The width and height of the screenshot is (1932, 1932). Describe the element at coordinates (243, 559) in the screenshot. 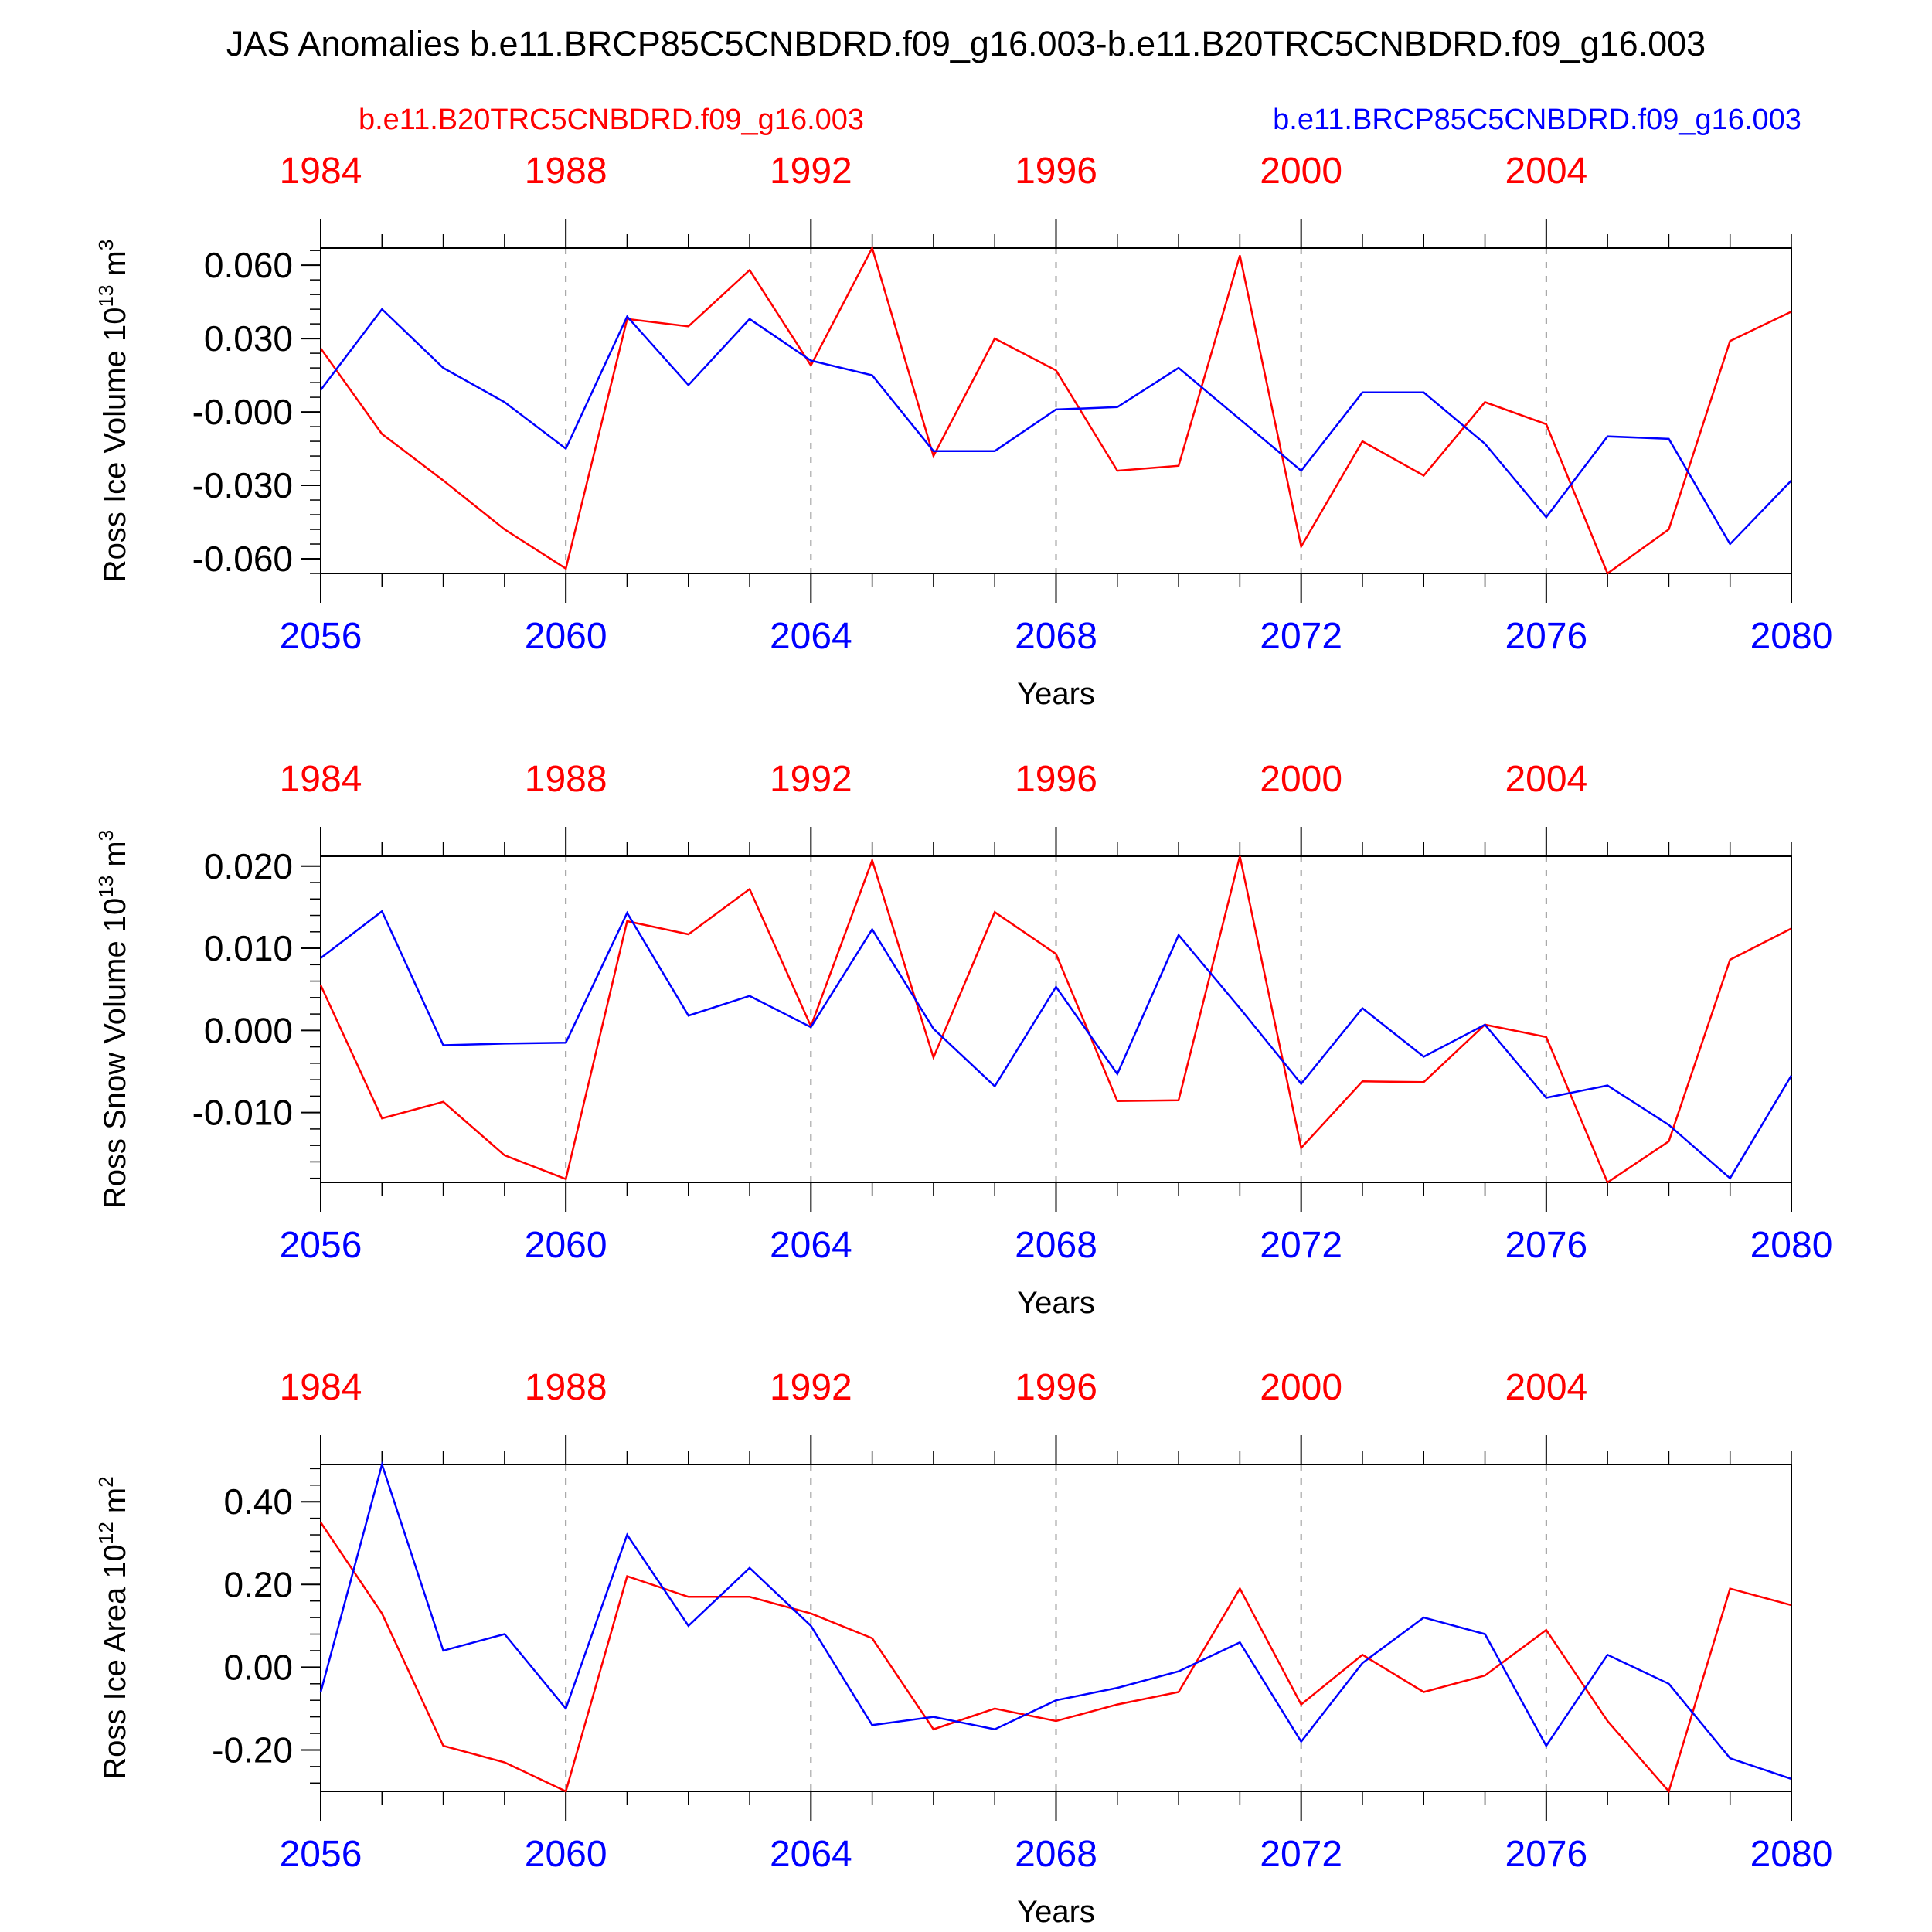

I see `y-tick-label: -0.060` at that location.